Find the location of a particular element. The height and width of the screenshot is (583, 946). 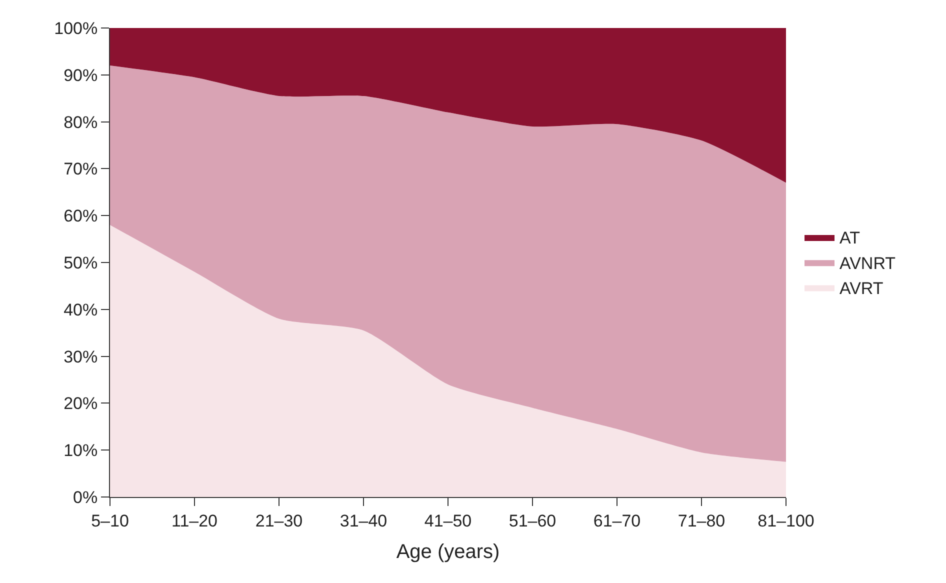

y-tick-label: 90% is located at coordinates (81, 75).